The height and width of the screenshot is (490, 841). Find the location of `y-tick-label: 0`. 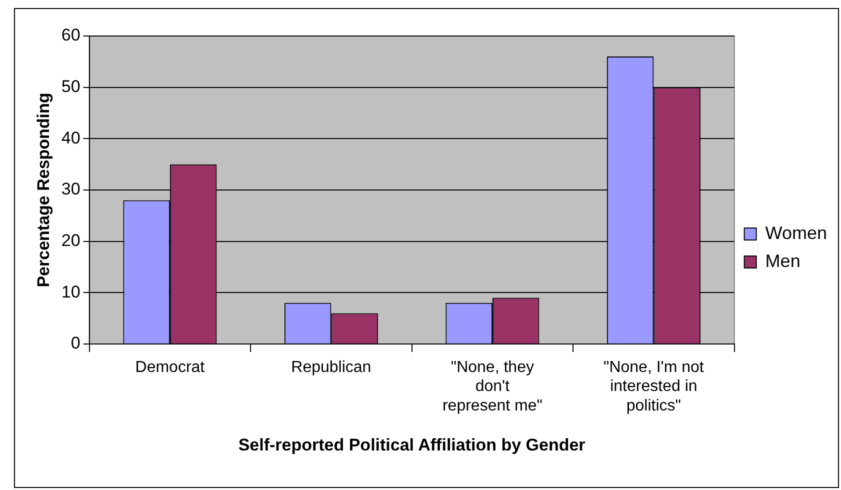

y-tick-label: 0 is located at coordinates (75, 343).